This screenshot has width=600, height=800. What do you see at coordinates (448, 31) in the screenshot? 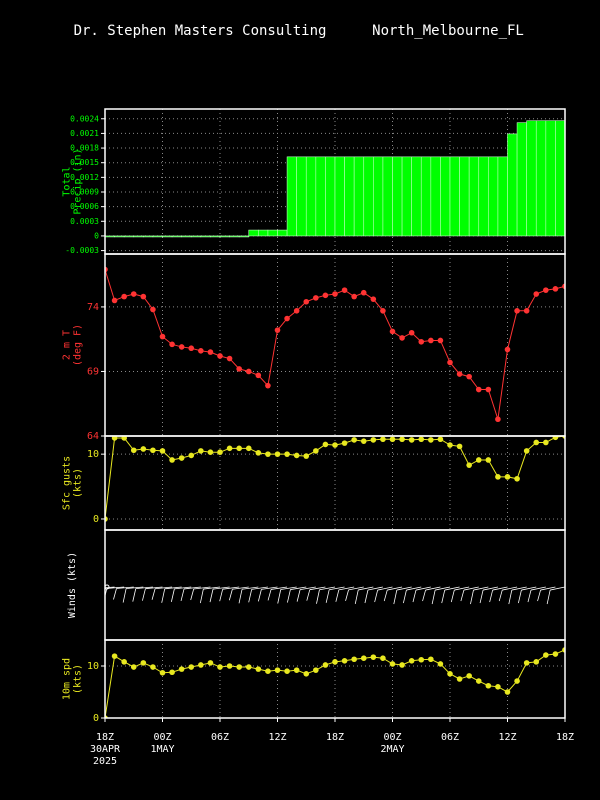
I see `location: North_Melbourne_FL` at bounding box center [448, 31].